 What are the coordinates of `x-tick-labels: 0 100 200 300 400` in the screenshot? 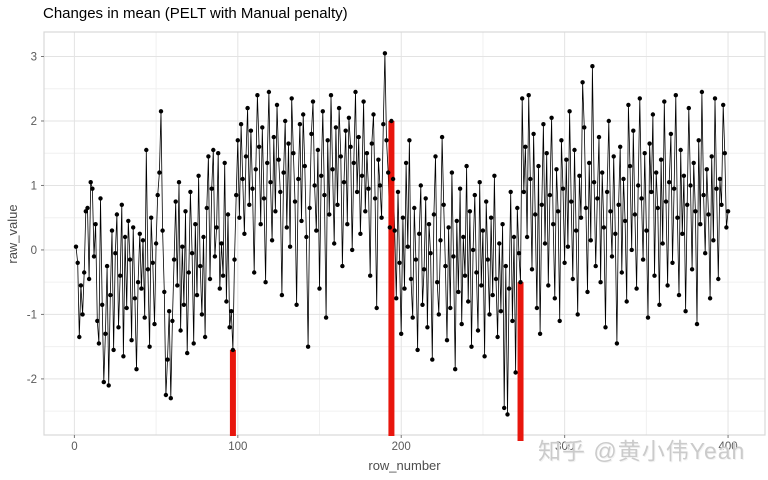 It's located at (404, 447).